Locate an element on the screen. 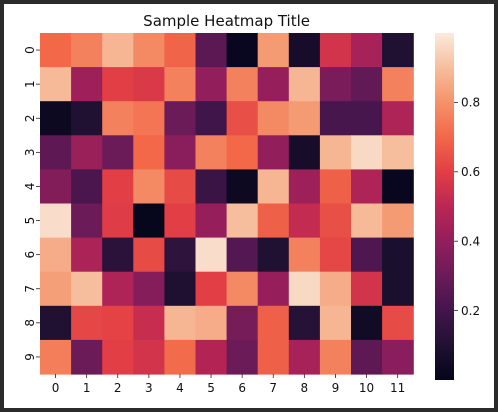 This screenshot has height=412, width=498. x-tick-label: 9 is located at coordinates (336, 388).